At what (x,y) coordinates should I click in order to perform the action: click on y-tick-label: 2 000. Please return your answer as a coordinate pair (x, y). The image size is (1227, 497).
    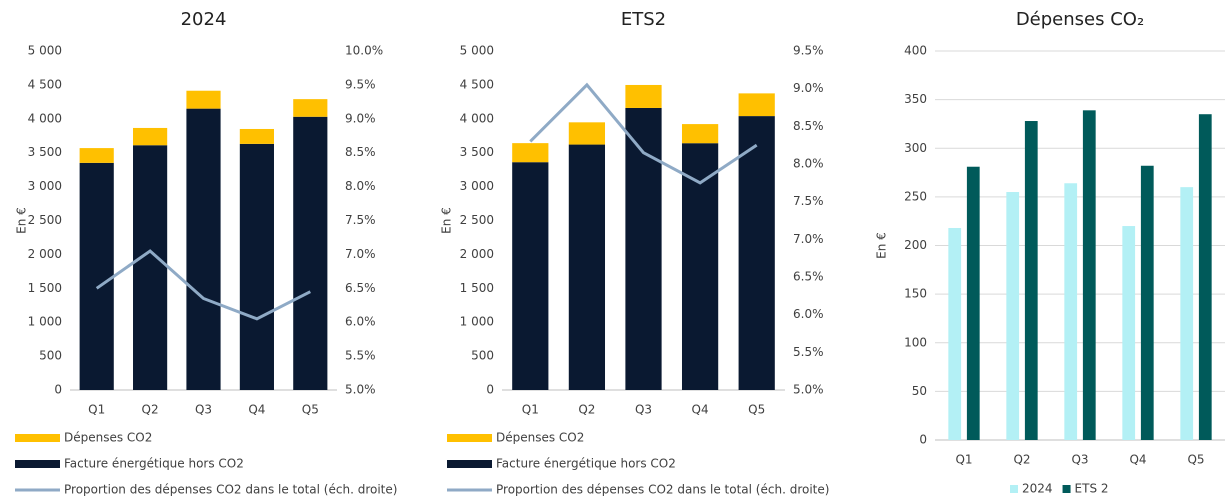
    Looking at the image, I should click on (477, 254).